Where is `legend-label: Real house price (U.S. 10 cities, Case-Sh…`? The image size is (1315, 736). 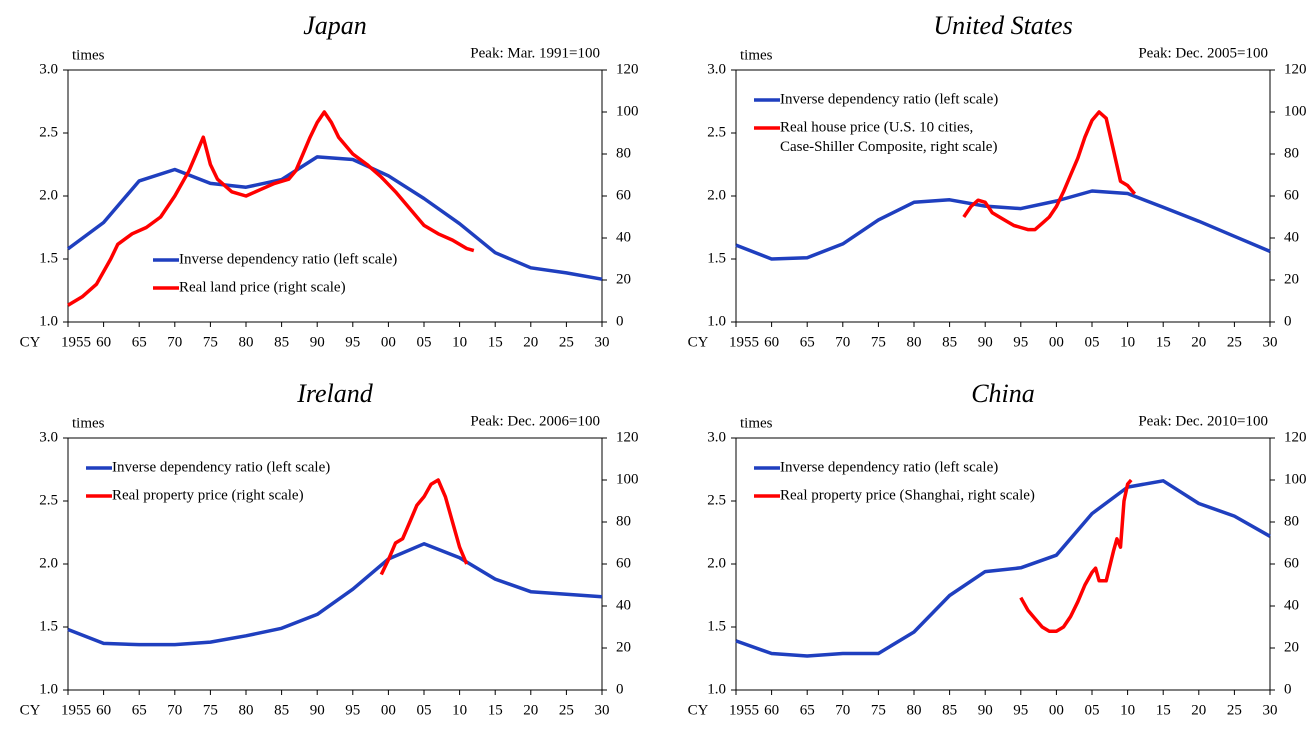 legend-label: Real house price (U.S. 10 cities, Case-Sh… is located at coordinates (888, 137).